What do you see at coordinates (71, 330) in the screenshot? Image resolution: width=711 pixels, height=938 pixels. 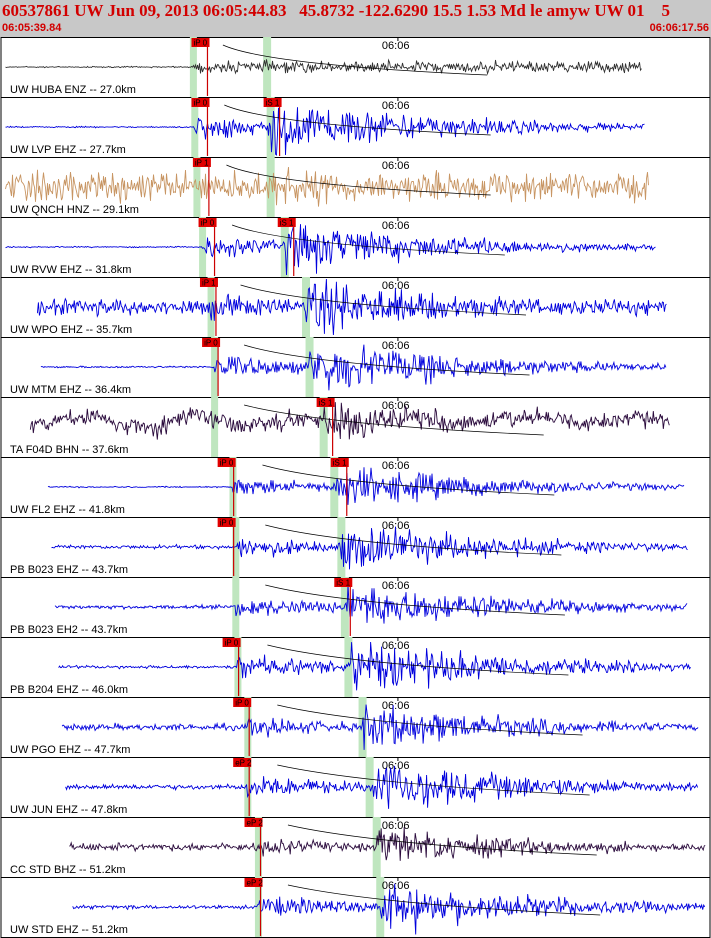 I see `station-label: UW WPO EHZ -- 35.7km` at bounding box center [71, 330].